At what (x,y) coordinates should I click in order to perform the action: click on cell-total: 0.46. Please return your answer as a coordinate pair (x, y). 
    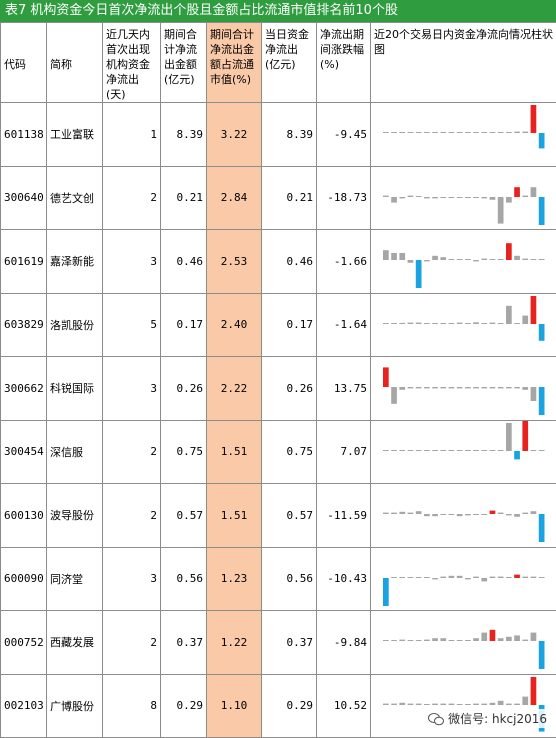
    Looking at the image, I should click on (184, 262).